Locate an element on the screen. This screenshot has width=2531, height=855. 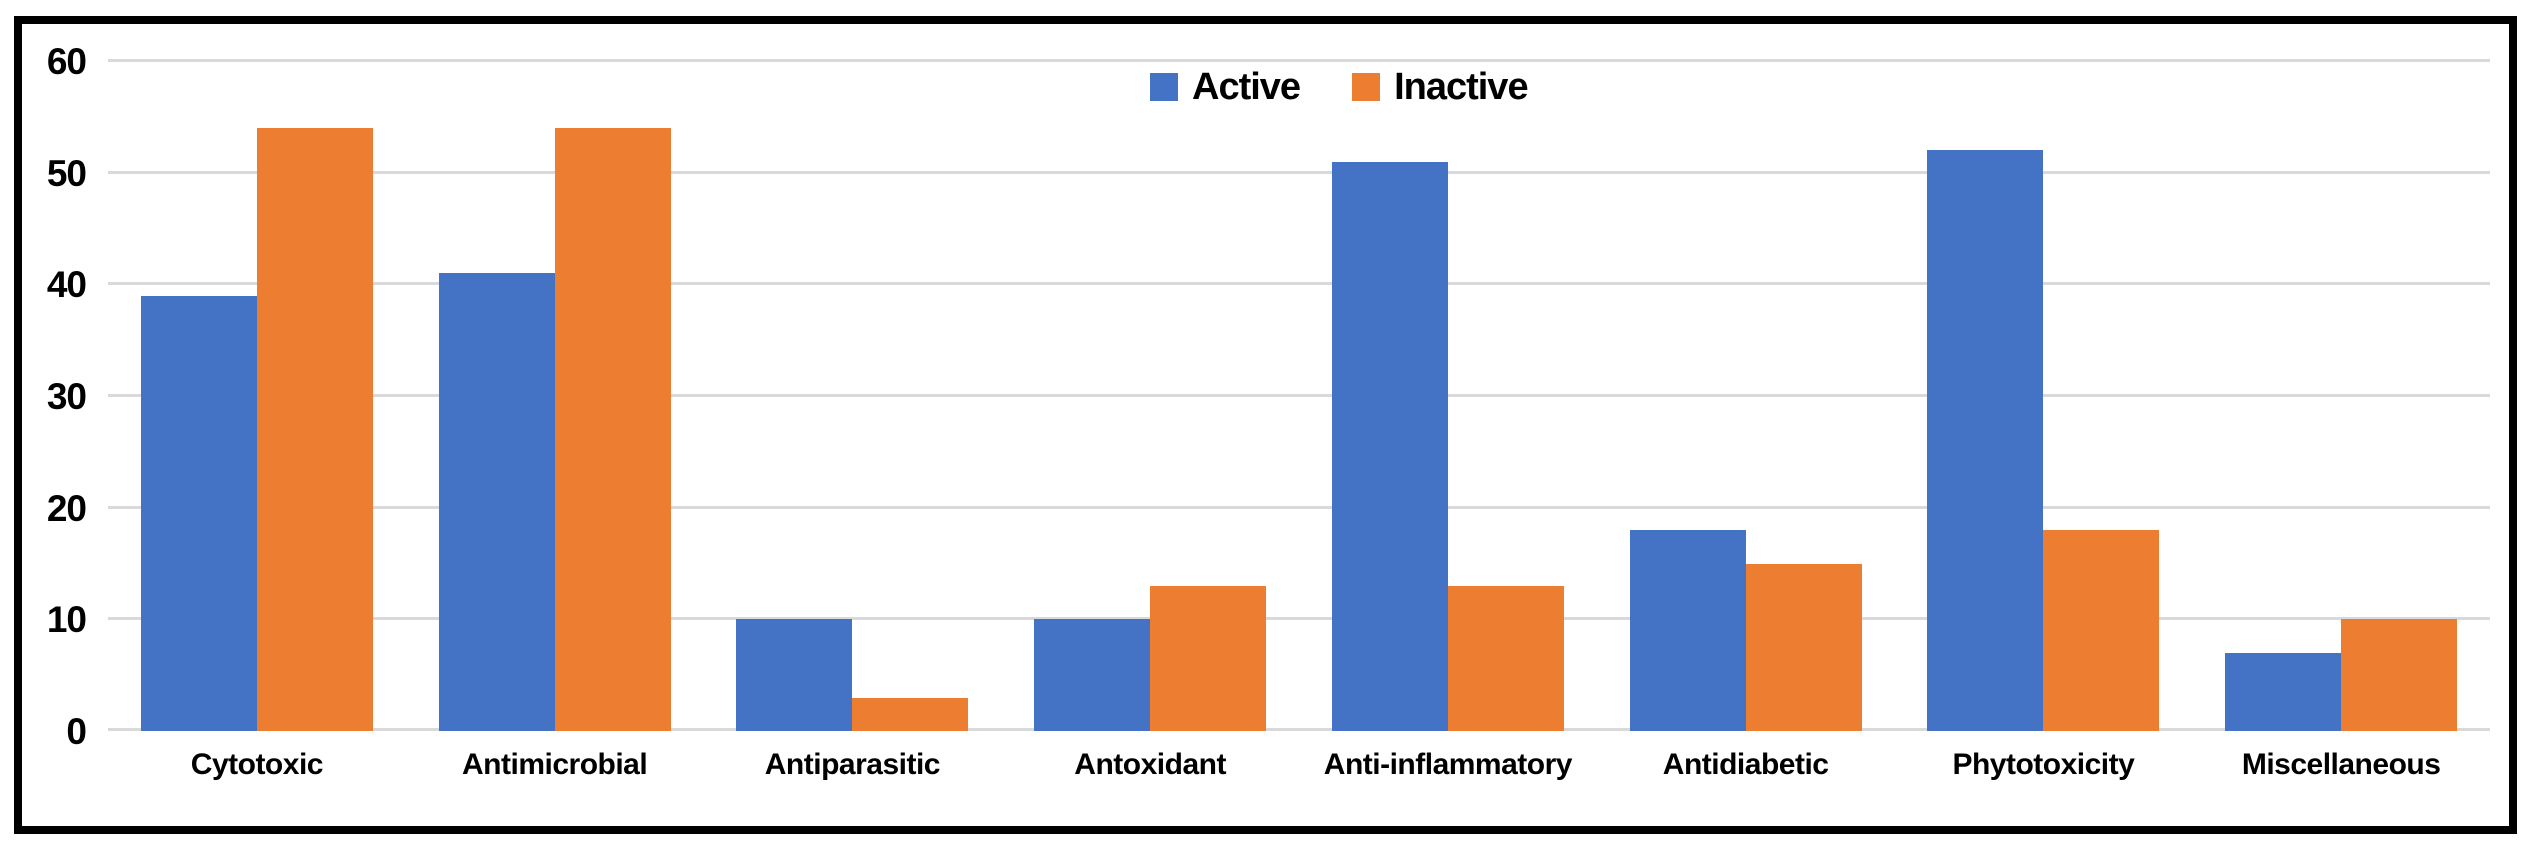
gridline-y50 is located at coordinates (1299, 172).